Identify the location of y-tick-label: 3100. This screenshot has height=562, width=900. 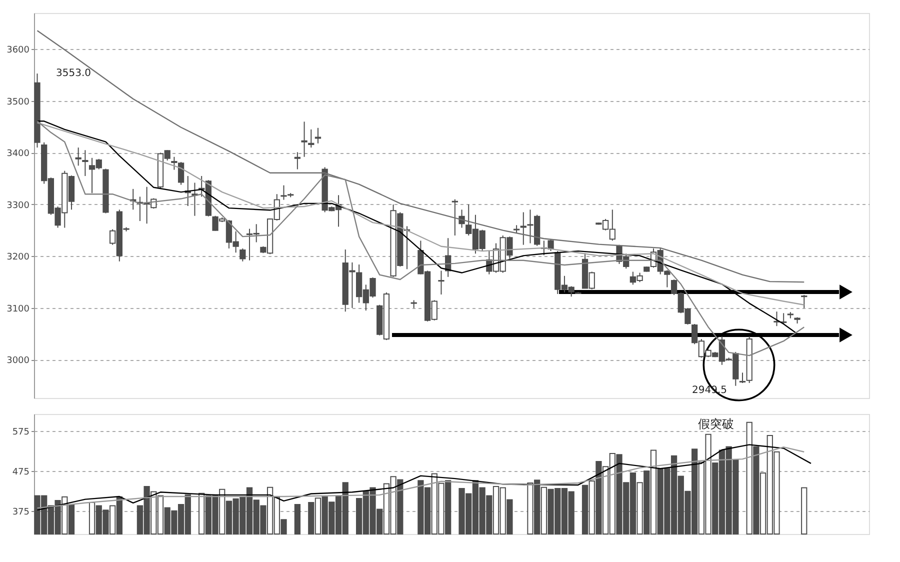
(18, 309).